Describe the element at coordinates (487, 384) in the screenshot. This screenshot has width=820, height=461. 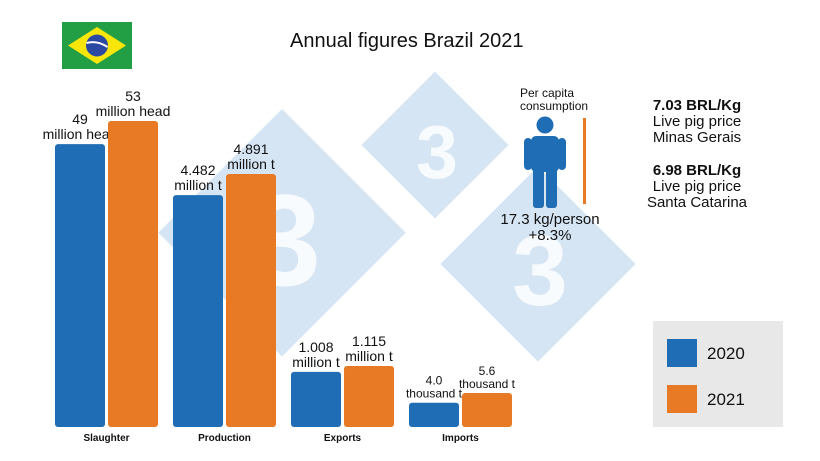
I see `data-label-imports-2021: thousand t` at that location.